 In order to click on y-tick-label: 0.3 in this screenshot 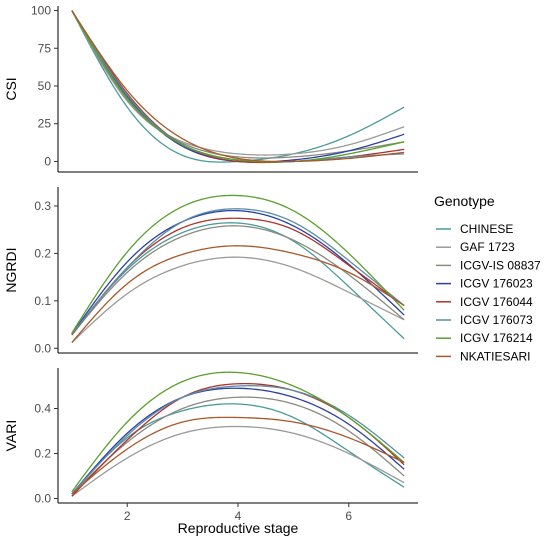, I will do `click(42, 206)`.